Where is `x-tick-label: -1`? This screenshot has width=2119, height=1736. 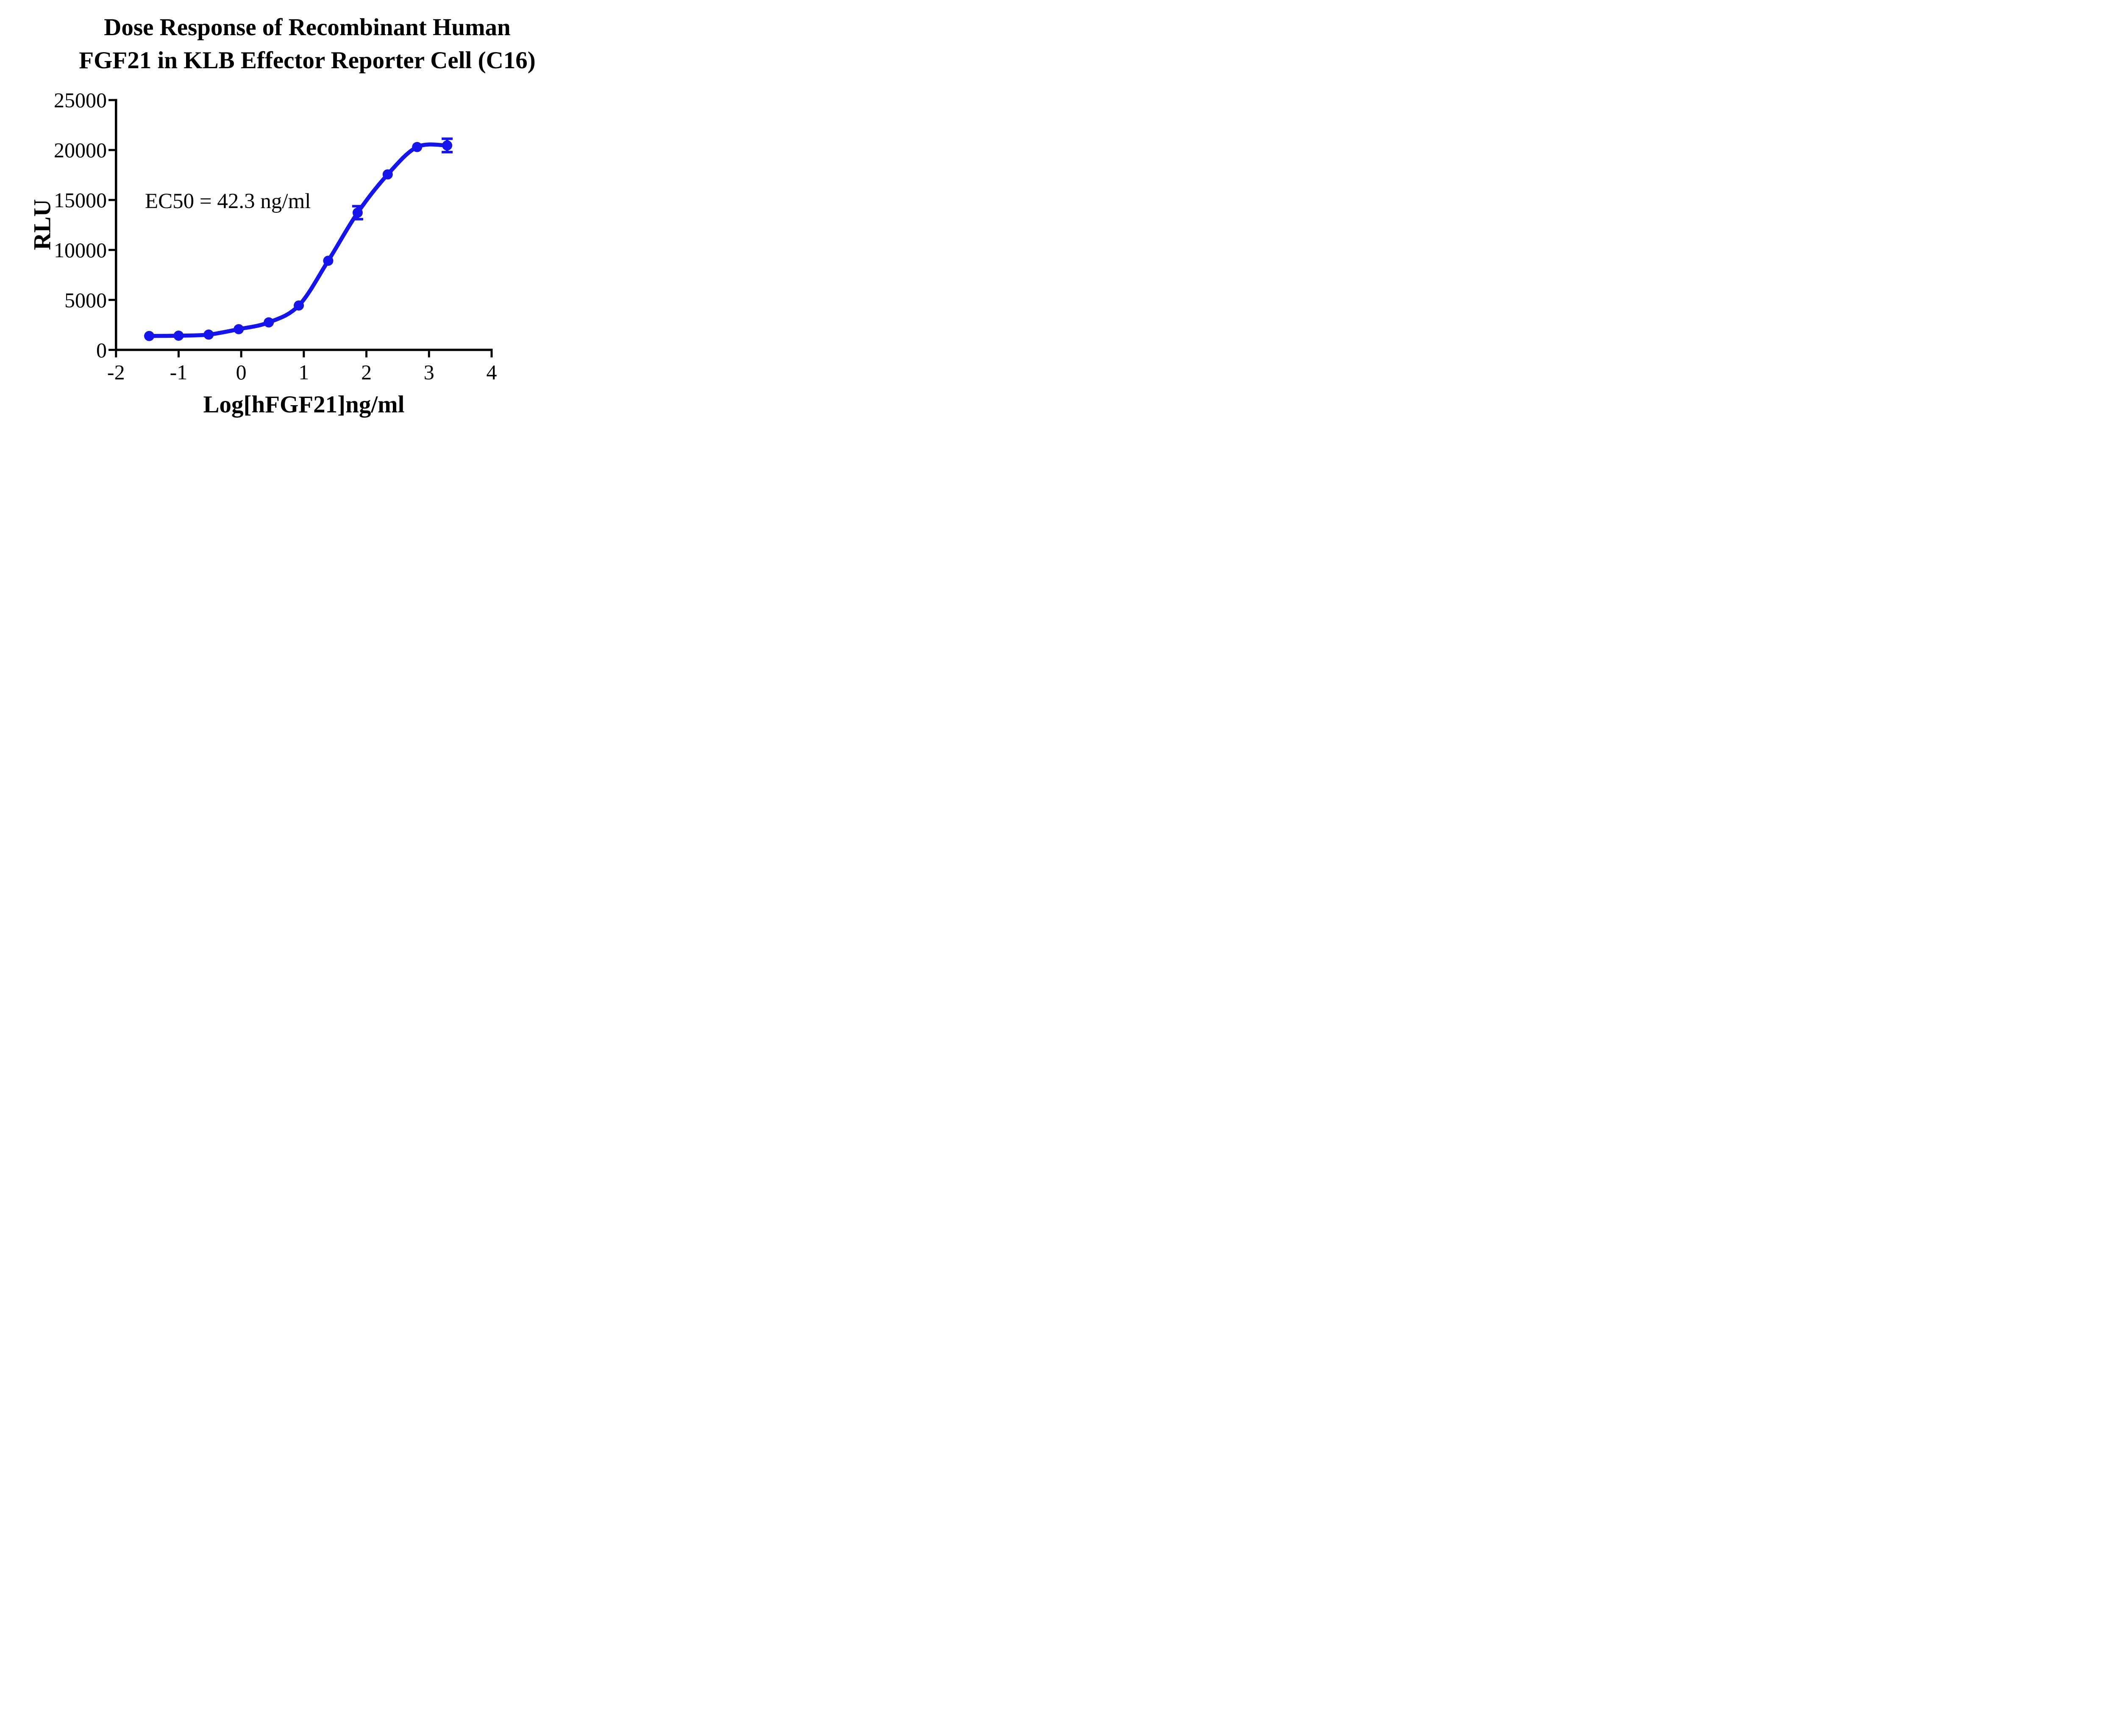 x-tick-label: -1 is located at coordinates (179, 372).